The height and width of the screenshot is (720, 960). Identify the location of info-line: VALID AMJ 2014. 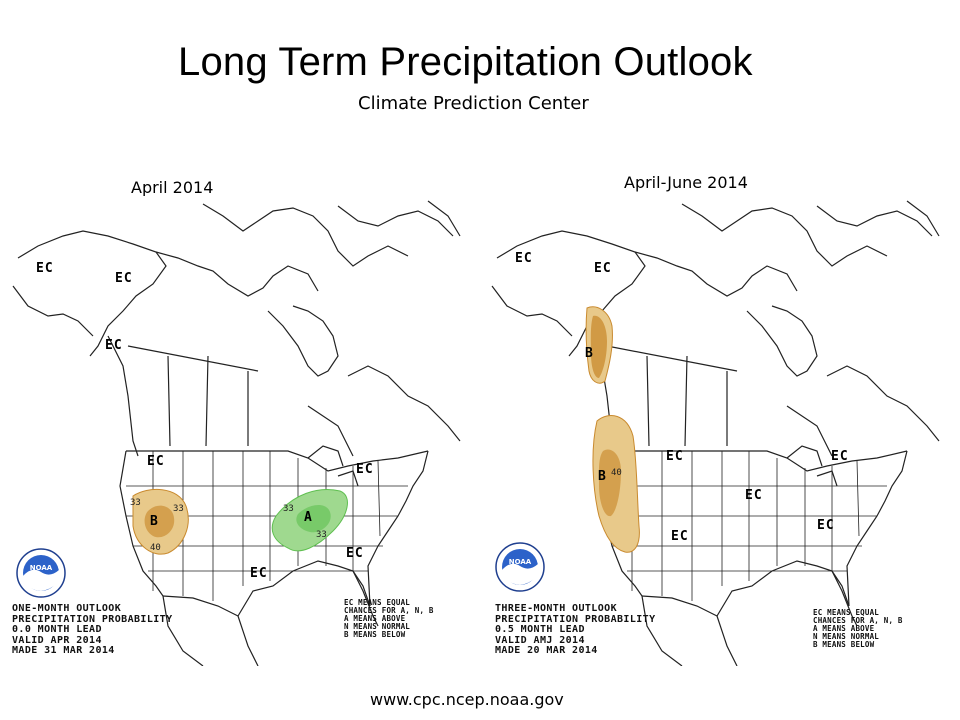
(540, 640).